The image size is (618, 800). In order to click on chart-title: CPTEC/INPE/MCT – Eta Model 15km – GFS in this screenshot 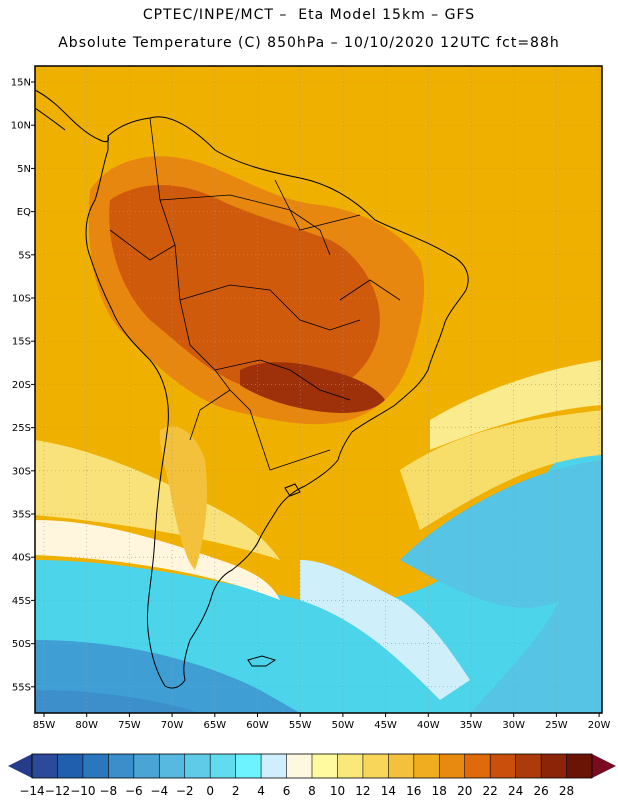, I will do `click(309, 15)`.